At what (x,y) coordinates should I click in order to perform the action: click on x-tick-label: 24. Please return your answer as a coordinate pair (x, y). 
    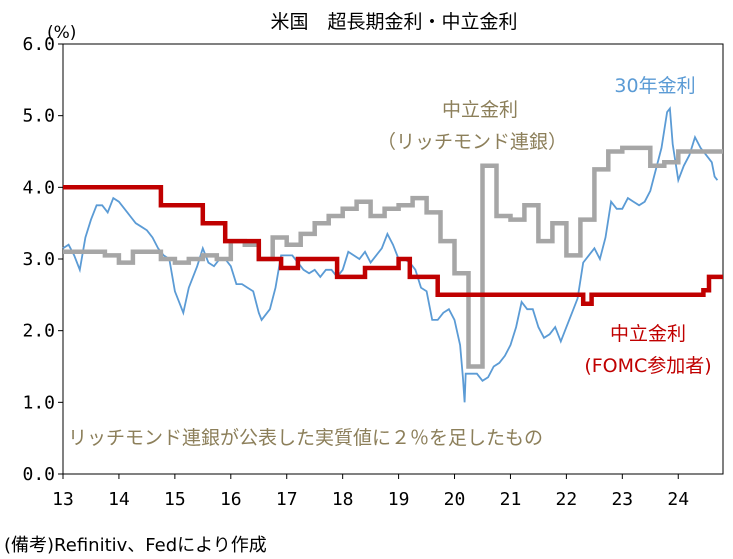
    Looking at the image, I should click on (678, 499).